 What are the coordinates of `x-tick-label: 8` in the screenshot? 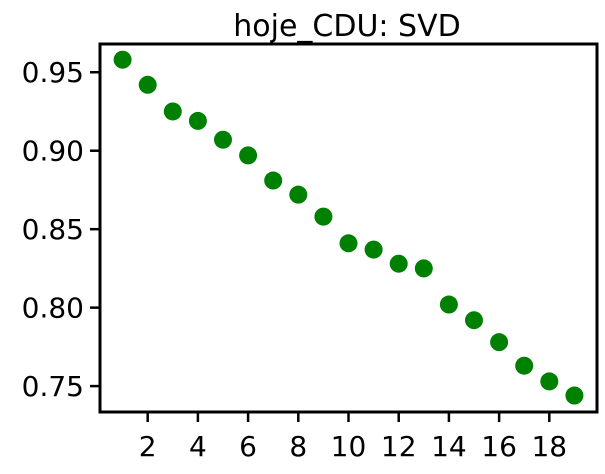 It's located at (298, 446).